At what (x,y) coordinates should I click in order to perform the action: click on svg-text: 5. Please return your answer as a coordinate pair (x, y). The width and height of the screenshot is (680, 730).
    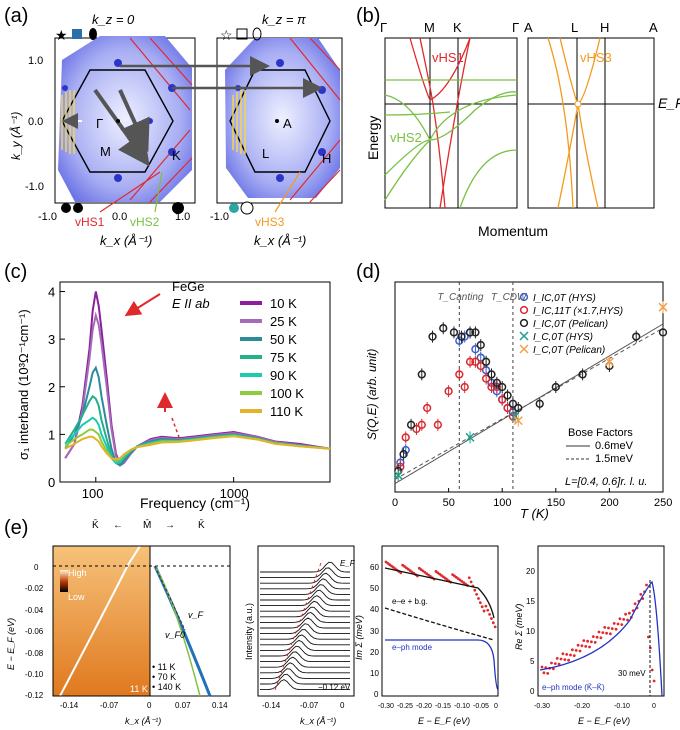
    Looking at the image, I should click on (532, 661).